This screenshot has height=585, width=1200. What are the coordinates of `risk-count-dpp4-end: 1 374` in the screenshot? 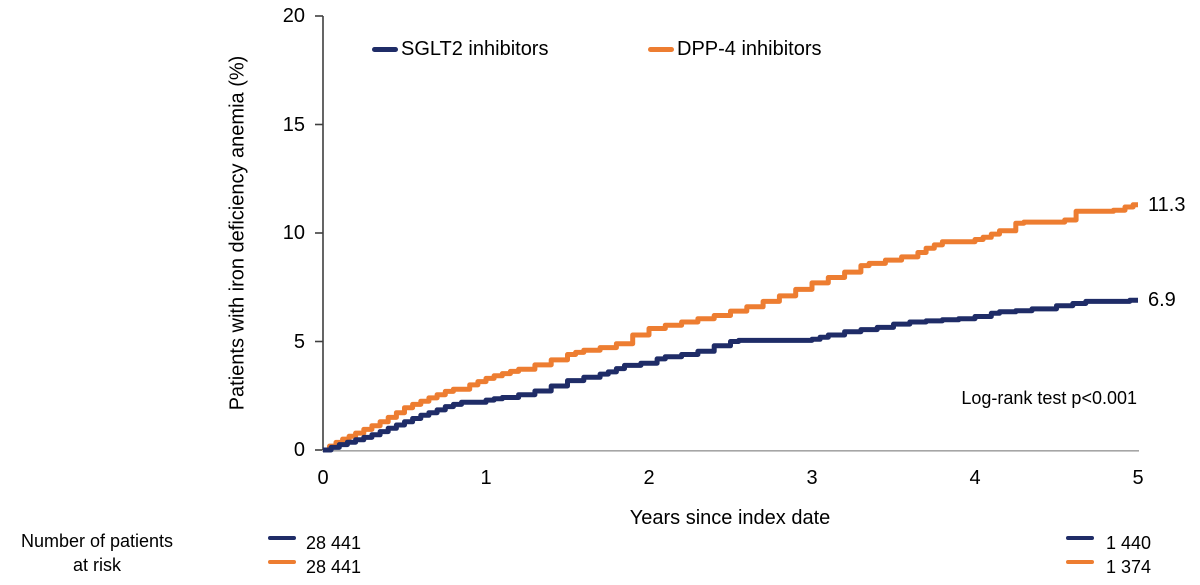 It's located at (1129, 567).